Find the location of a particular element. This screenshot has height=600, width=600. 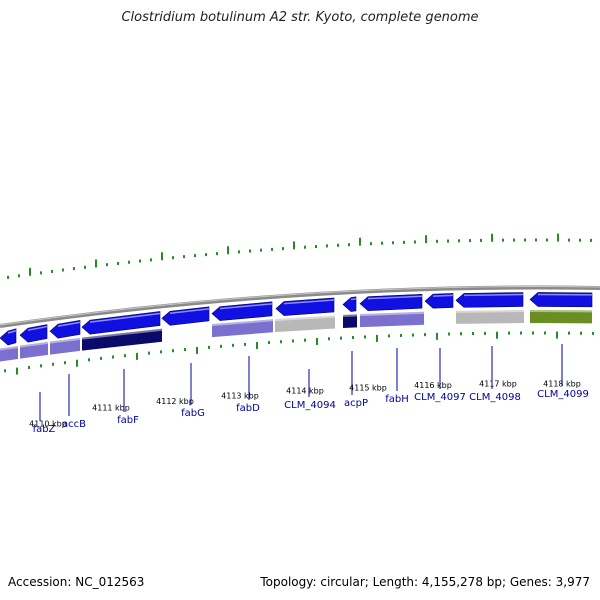

accession-label: Accession: NC_012563 is located at coordinates (76, 582).